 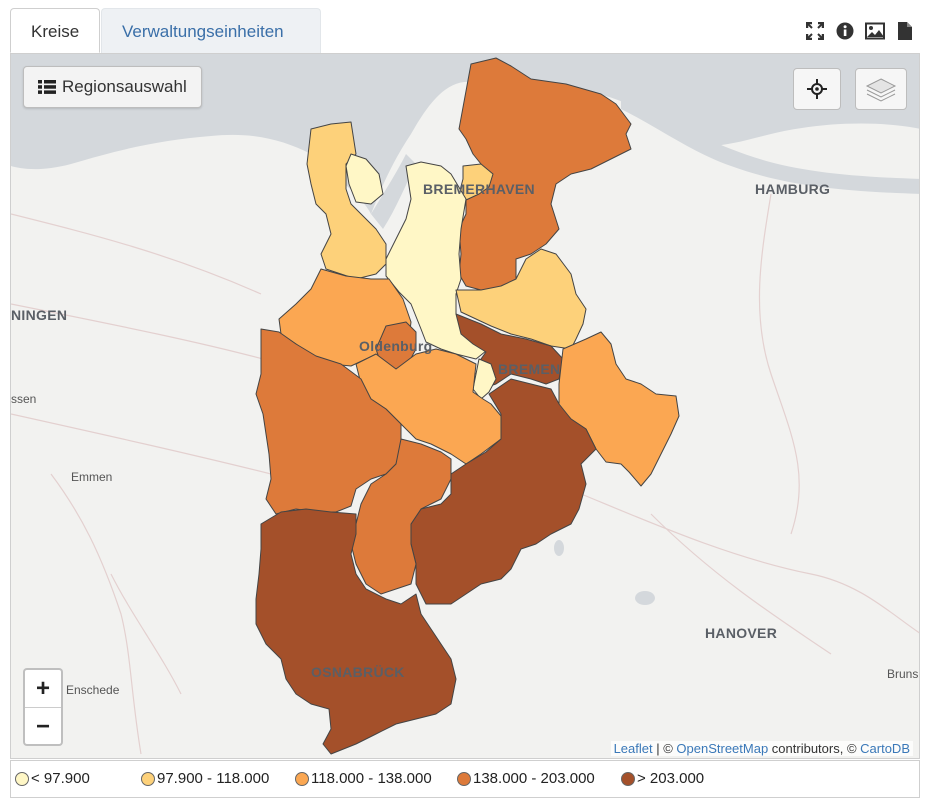 What do you see at coordinates (364, 179) in the screenshot?
I see `district-wilhelmshaven` at bounding box center [364, 179].